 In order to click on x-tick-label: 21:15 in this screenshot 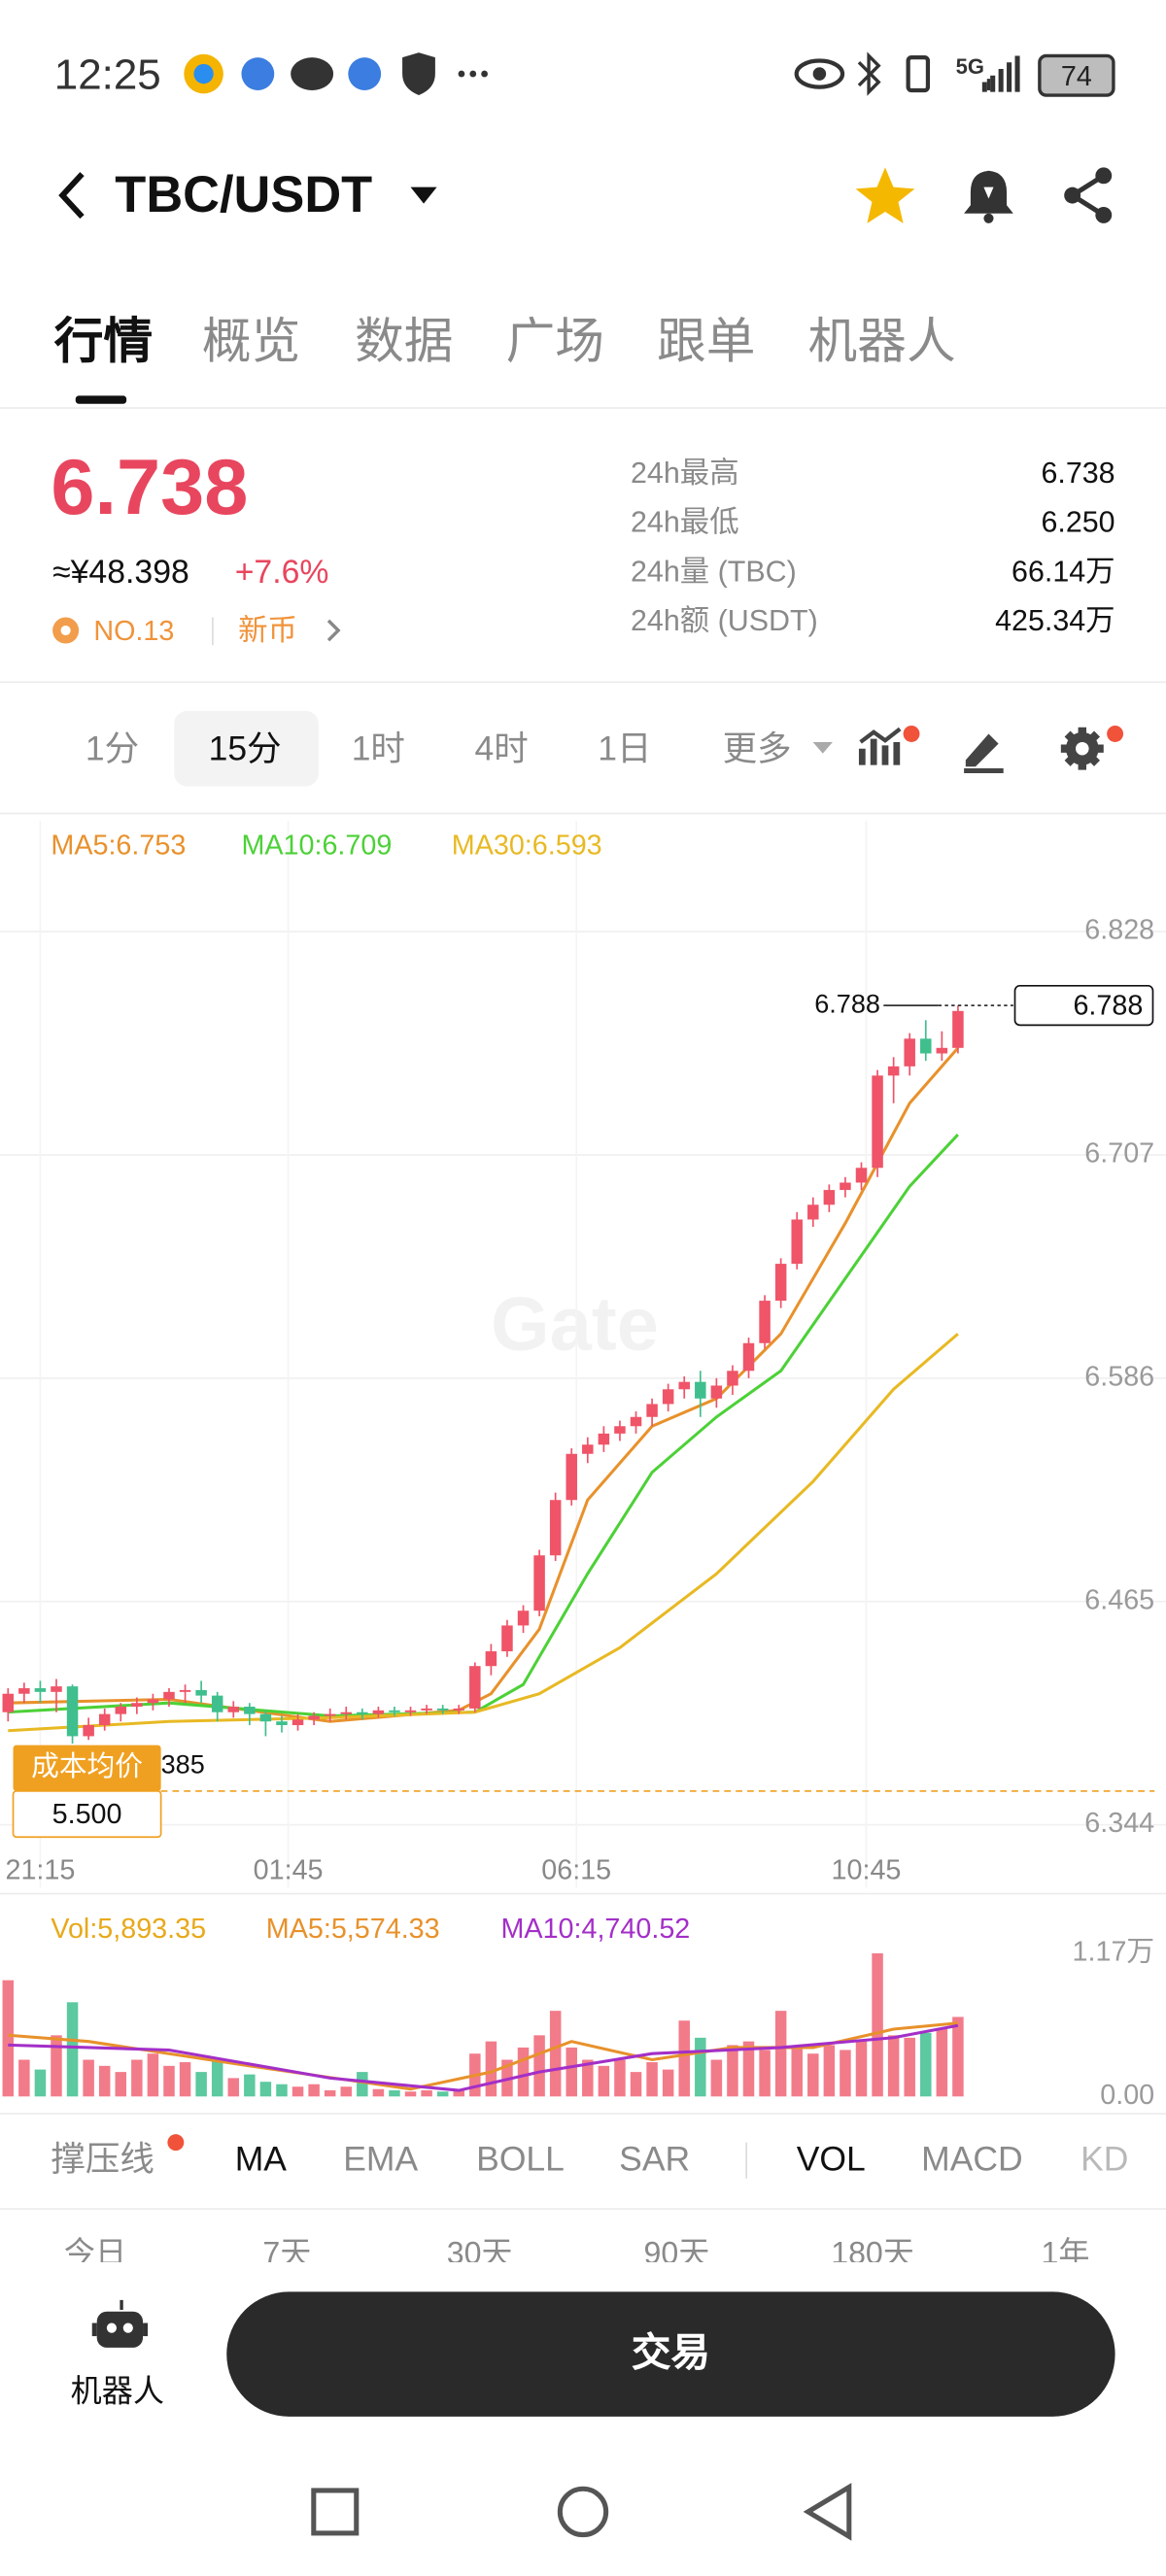, I will do `click(40, 1869)`.